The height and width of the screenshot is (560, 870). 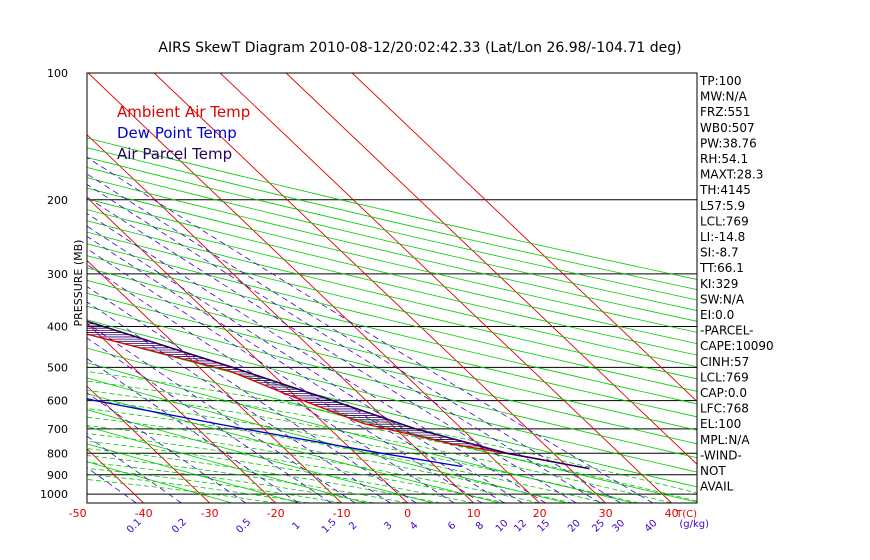 What do you see at coordinates (57, 475) in the screenshot?
I see `pressure-tick-label: 900` at bounding box center [57, 475].